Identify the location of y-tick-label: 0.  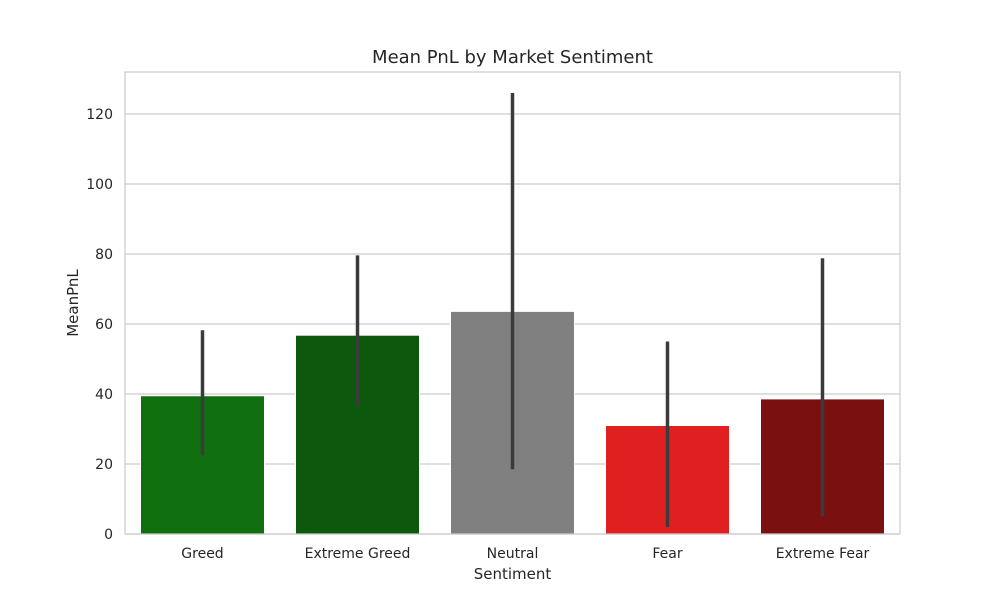
(108, 535).